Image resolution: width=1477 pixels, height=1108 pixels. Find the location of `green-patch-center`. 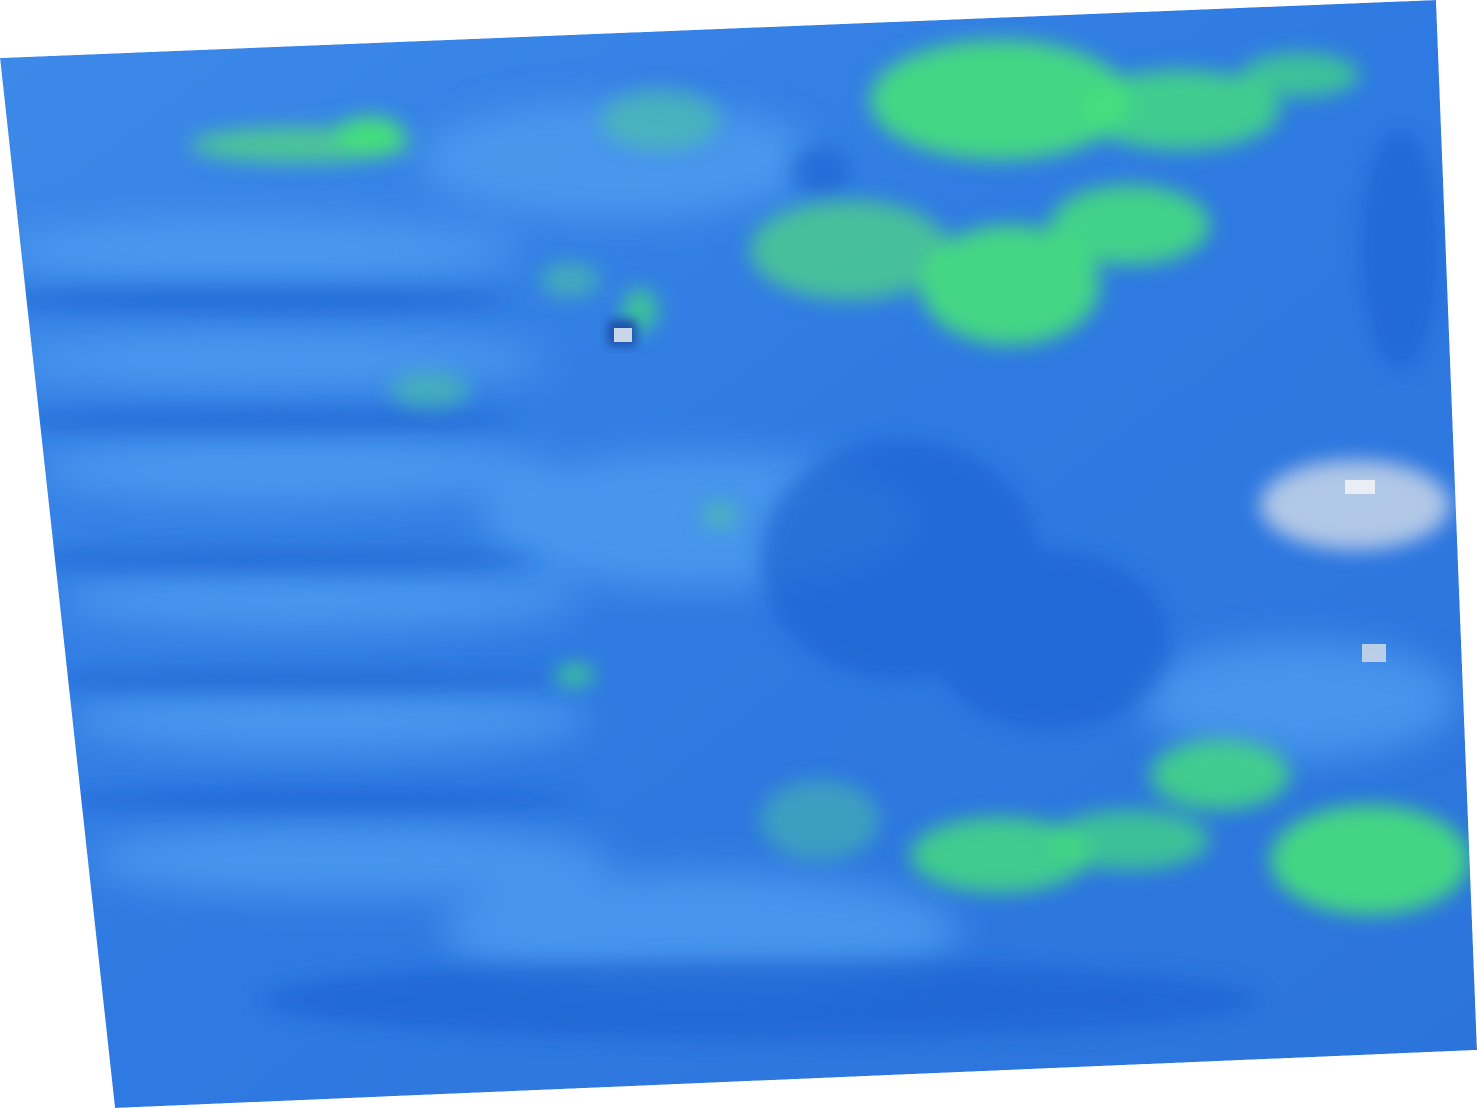

green-patch-center is located at coordinates (1010, 285).